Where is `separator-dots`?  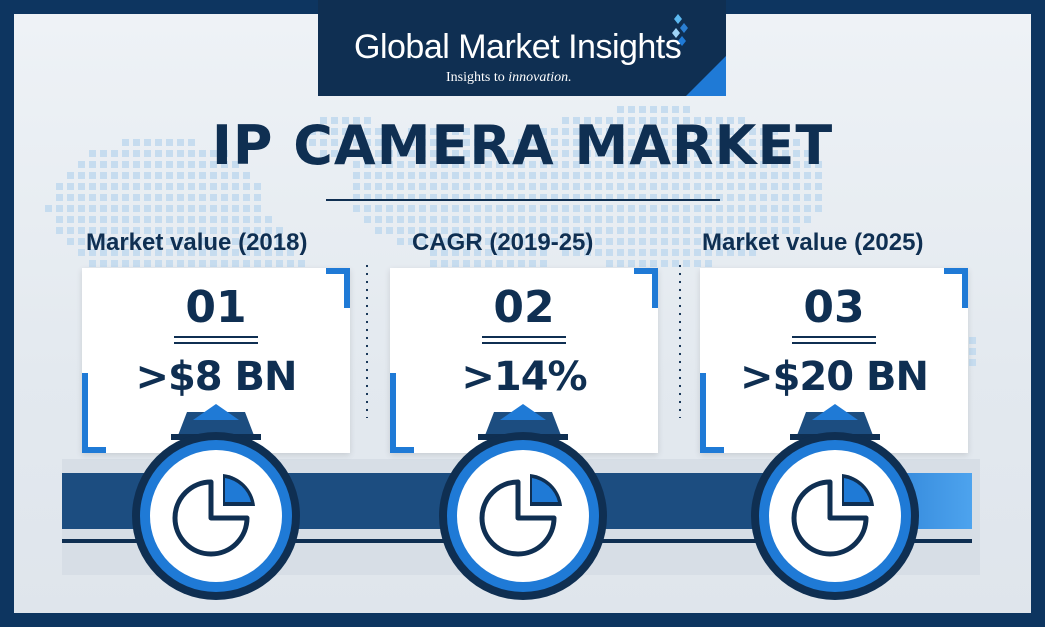
separator-dots is located at coordinates (367, 340).